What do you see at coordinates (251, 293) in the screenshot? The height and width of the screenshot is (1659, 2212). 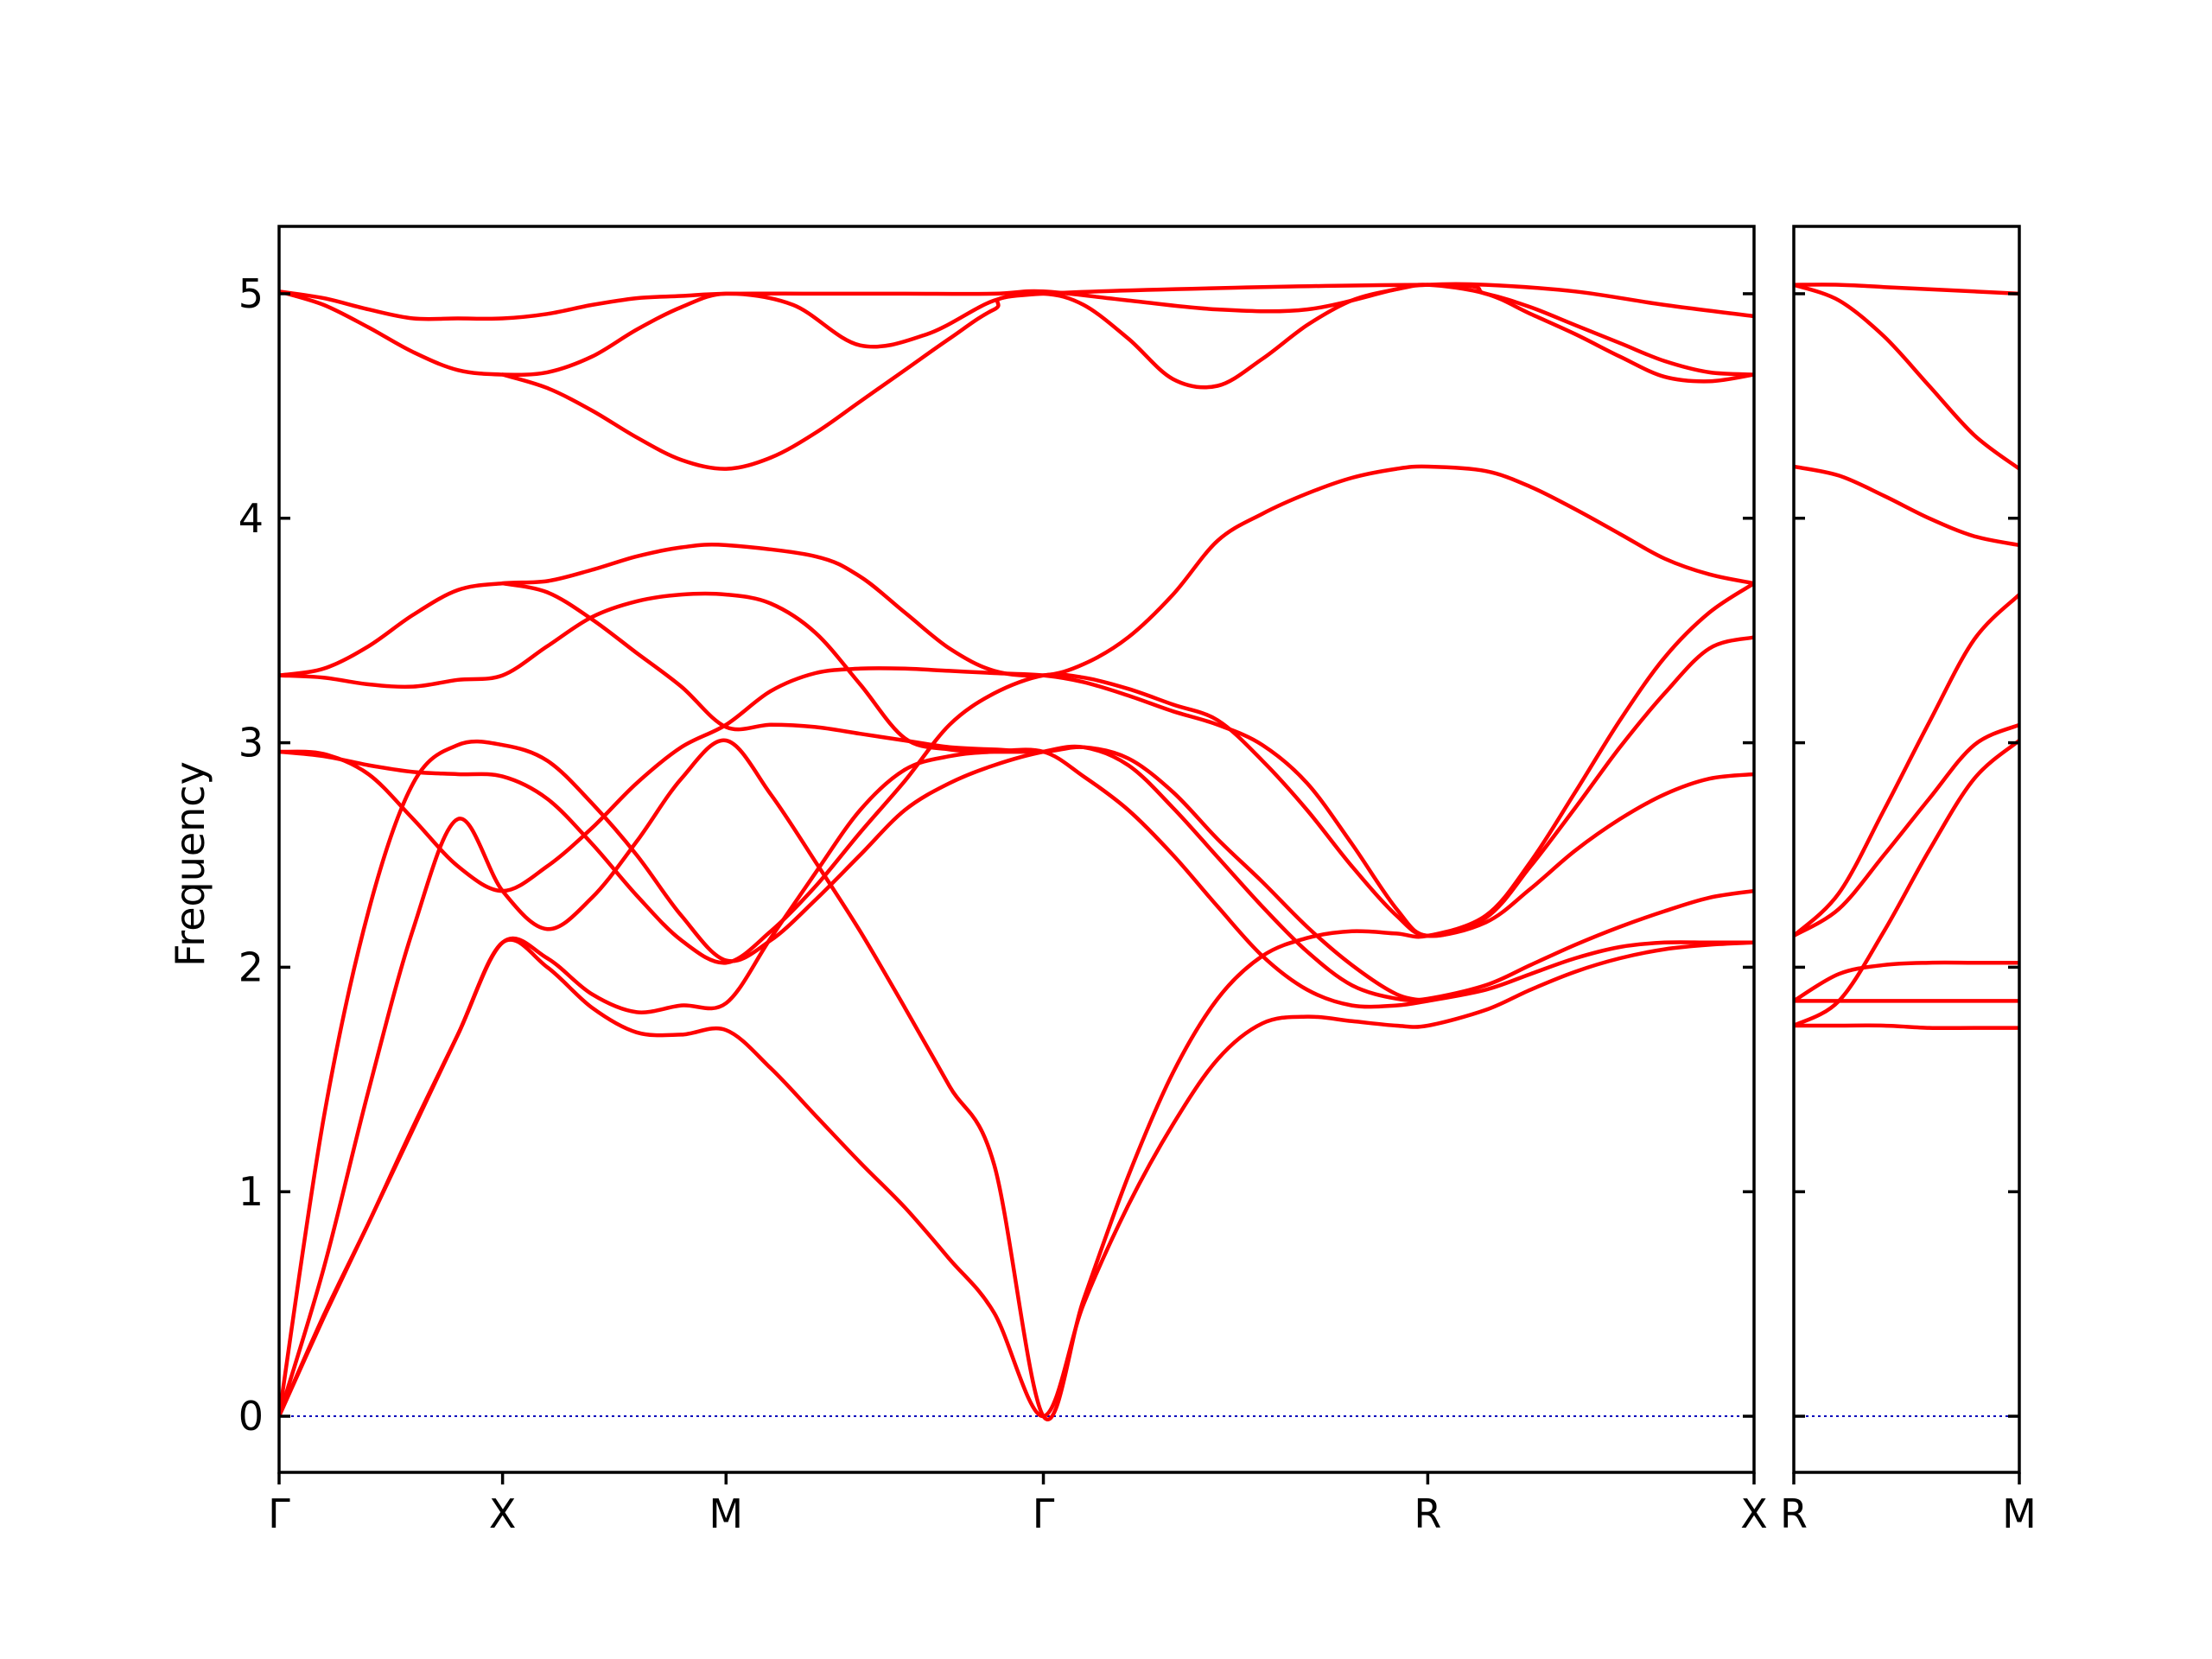 I see `y-tick-label: 5` at bounding box center [251, 293].